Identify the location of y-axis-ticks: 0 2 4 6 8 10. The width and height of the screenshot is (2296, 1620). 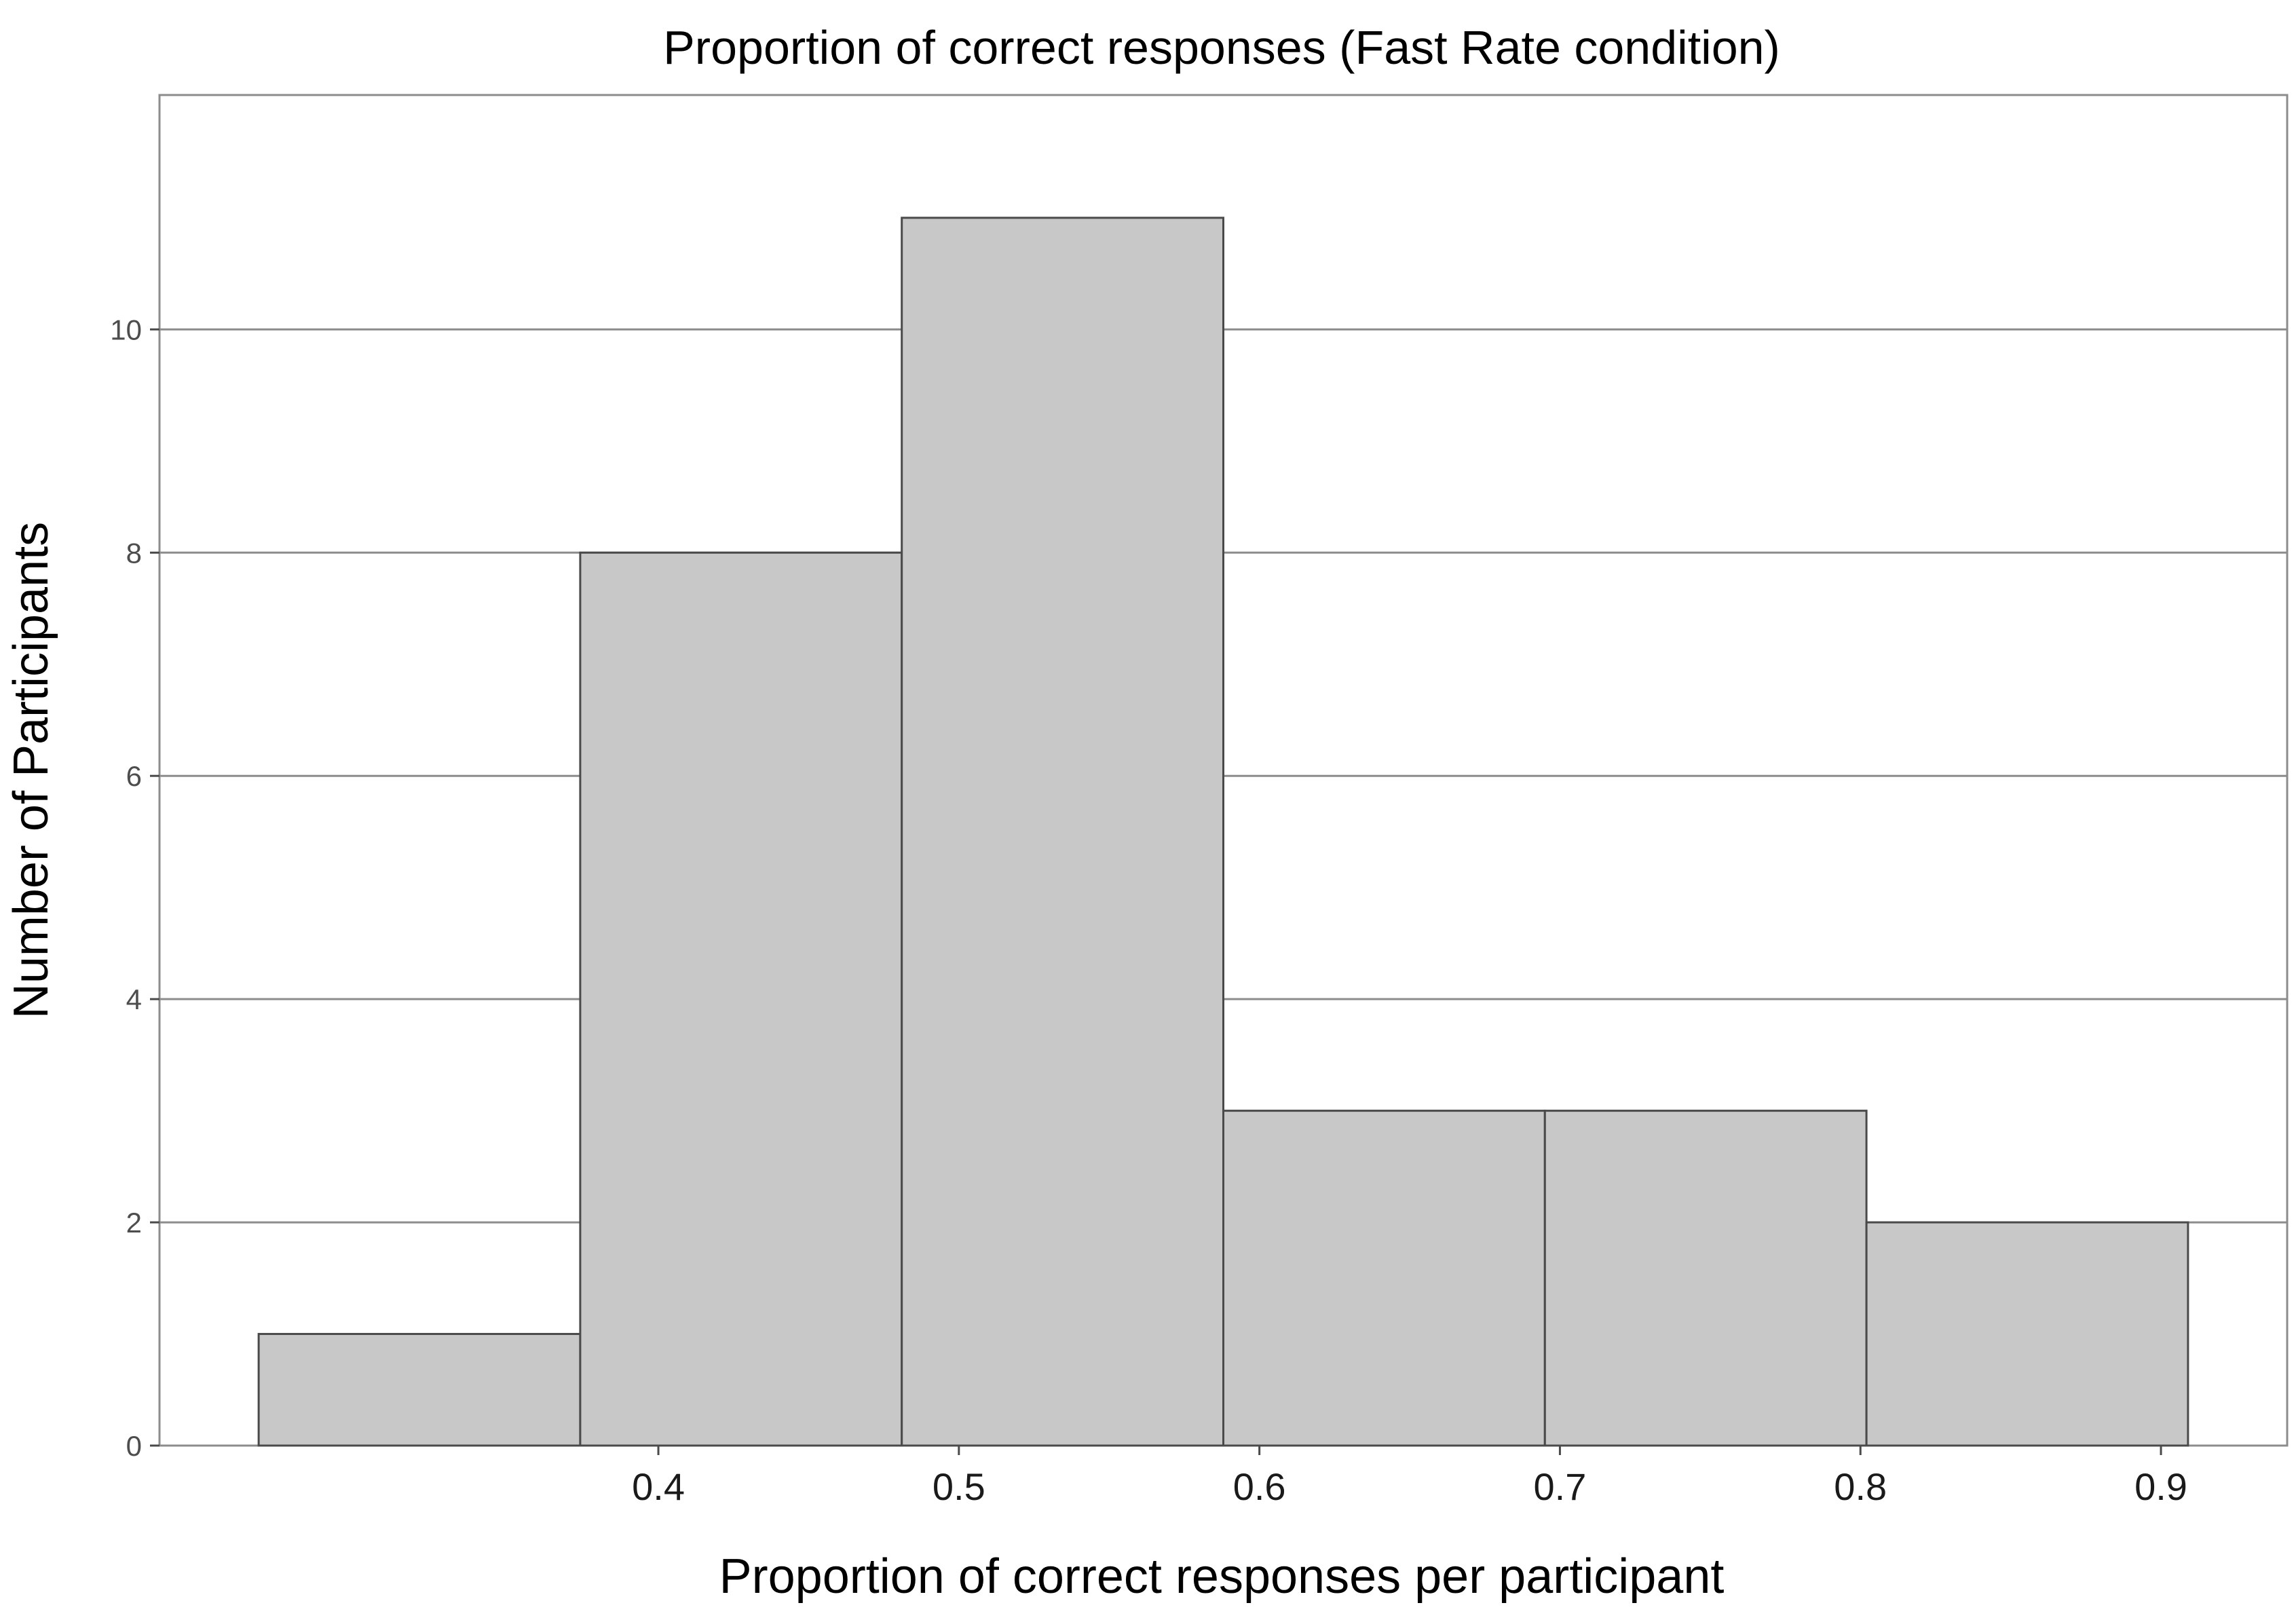
(134, 888).